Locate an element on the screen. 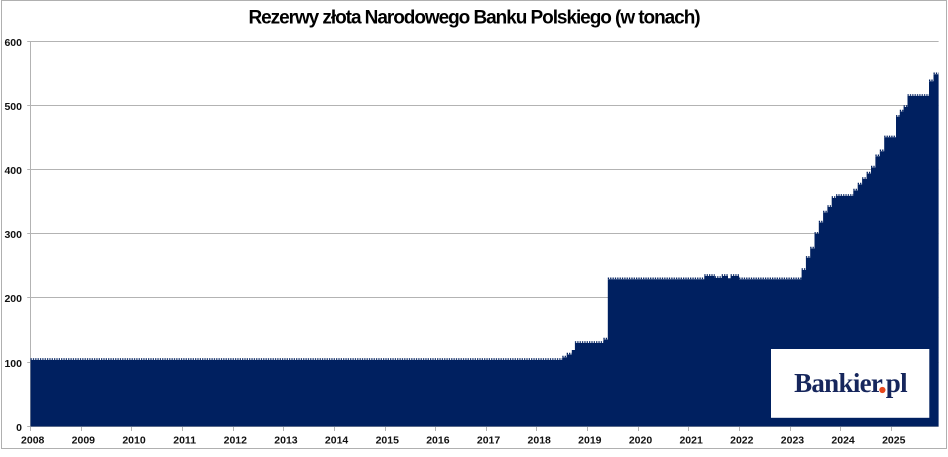 The image size is (948, 457). svg-text: 2009 is located at coordinates (84, 441).